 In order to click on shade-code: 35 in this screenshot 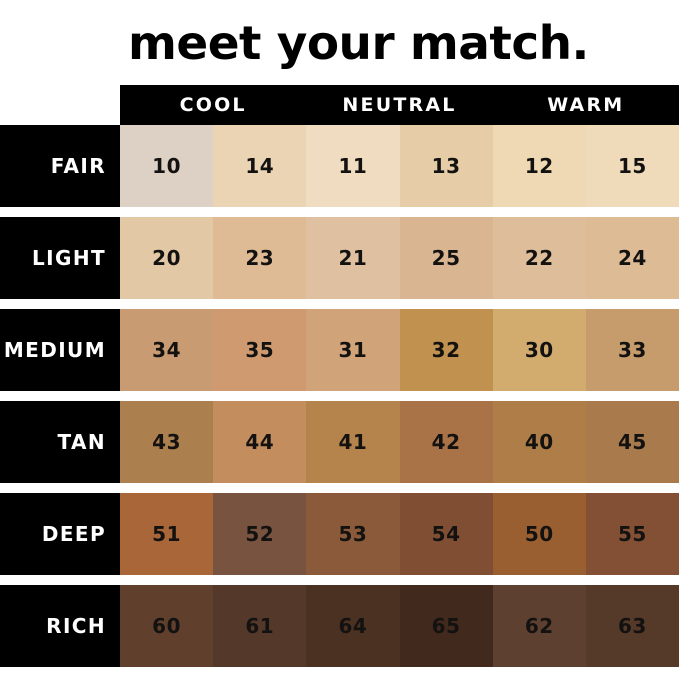, I will do `click(260, 350)`.